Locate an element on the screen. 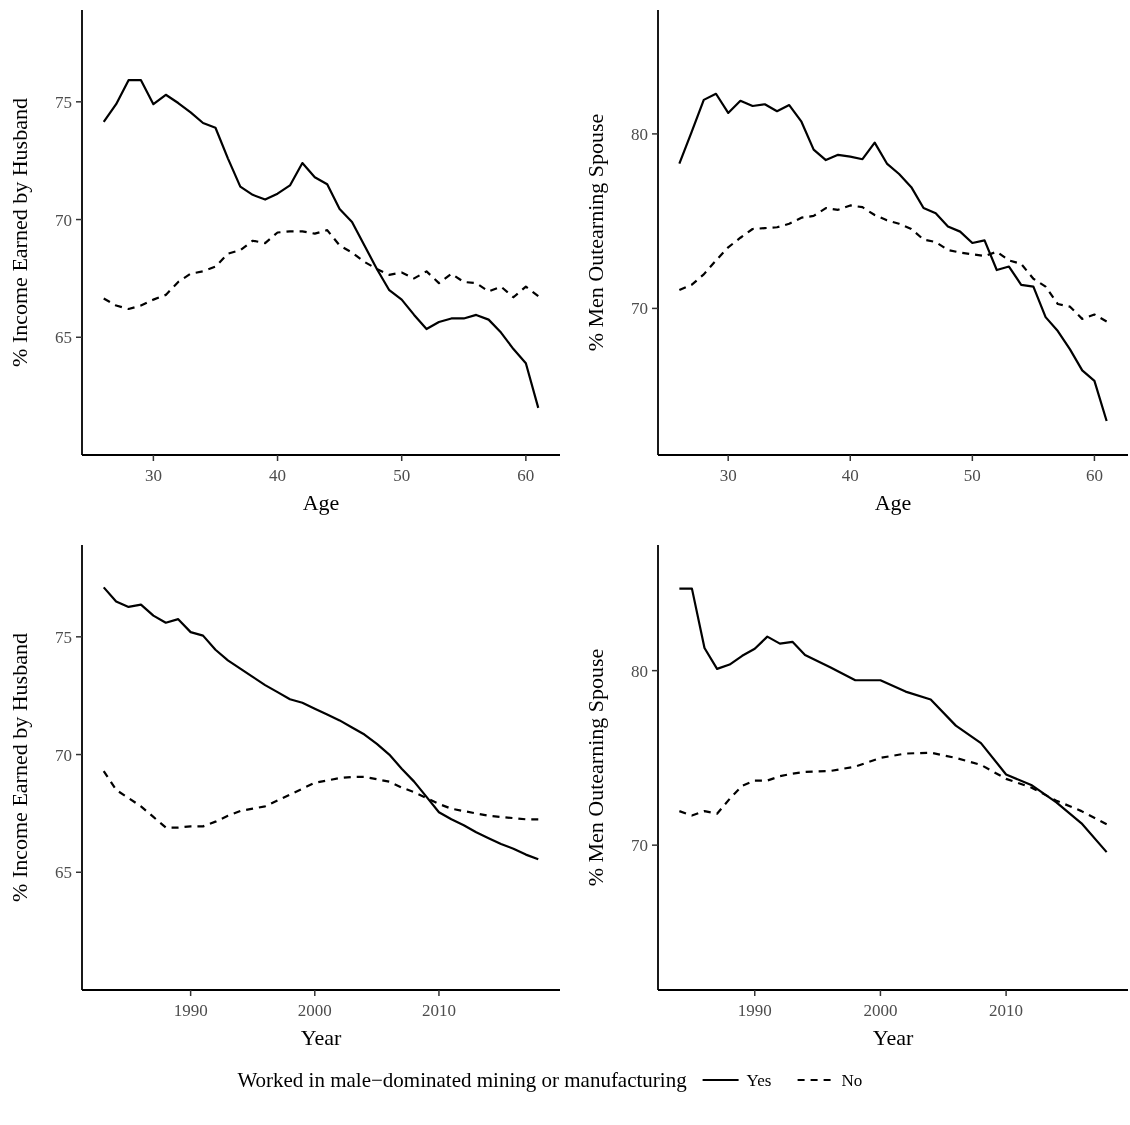 The image size is (1130, 1125). legend-label: Yes is located at coordinates (759, 1080).